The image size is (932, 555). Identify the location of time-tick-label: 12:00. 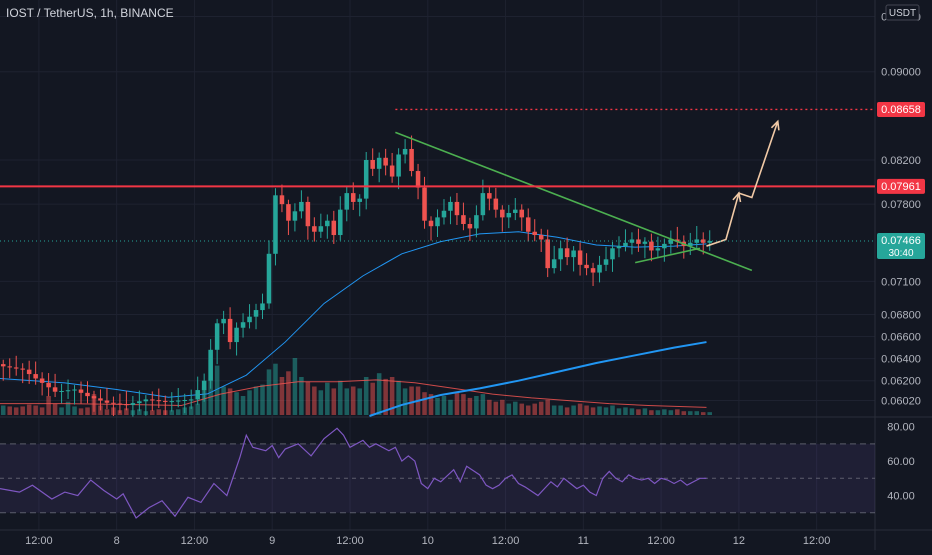
(195, 541).